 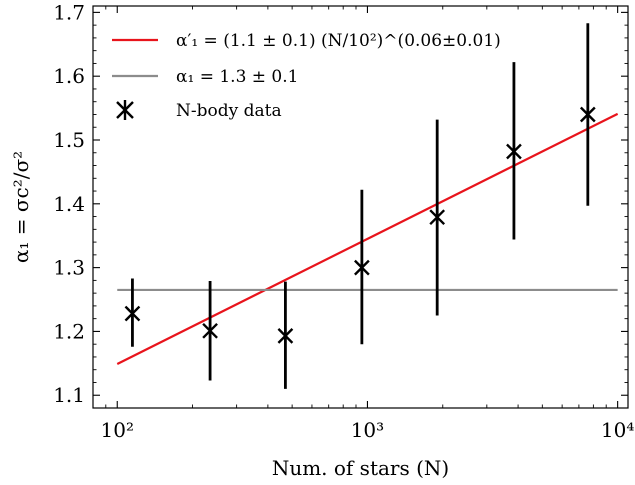 What do you see at coordinates (69, 395) in the screenshot?
I see `y-tick-label: 1.1` at bounding box center [69, 395].